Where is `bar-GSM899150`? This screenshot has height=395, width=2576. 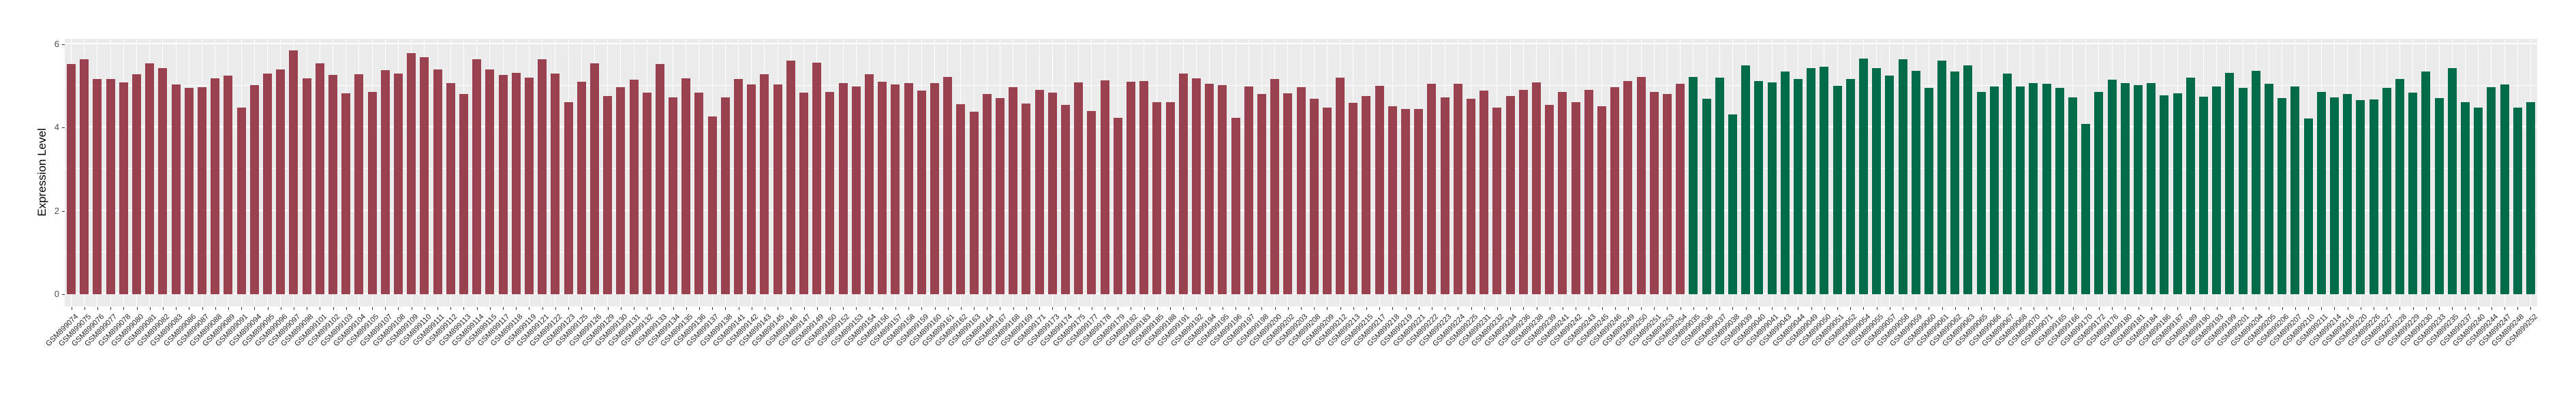 bar-GSM899150 is located at coordinates (830, 192).